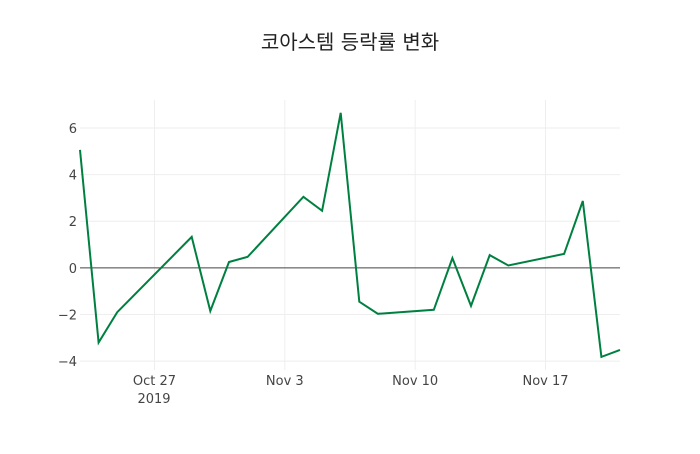 The image size is (700, 454). What do you see at coordinates (351, 381) in the screenshot?
I see `x-axis-ticks: Oct 27 Nov 3 Nov 10 Nov 17` at bounding box center [351, 381].